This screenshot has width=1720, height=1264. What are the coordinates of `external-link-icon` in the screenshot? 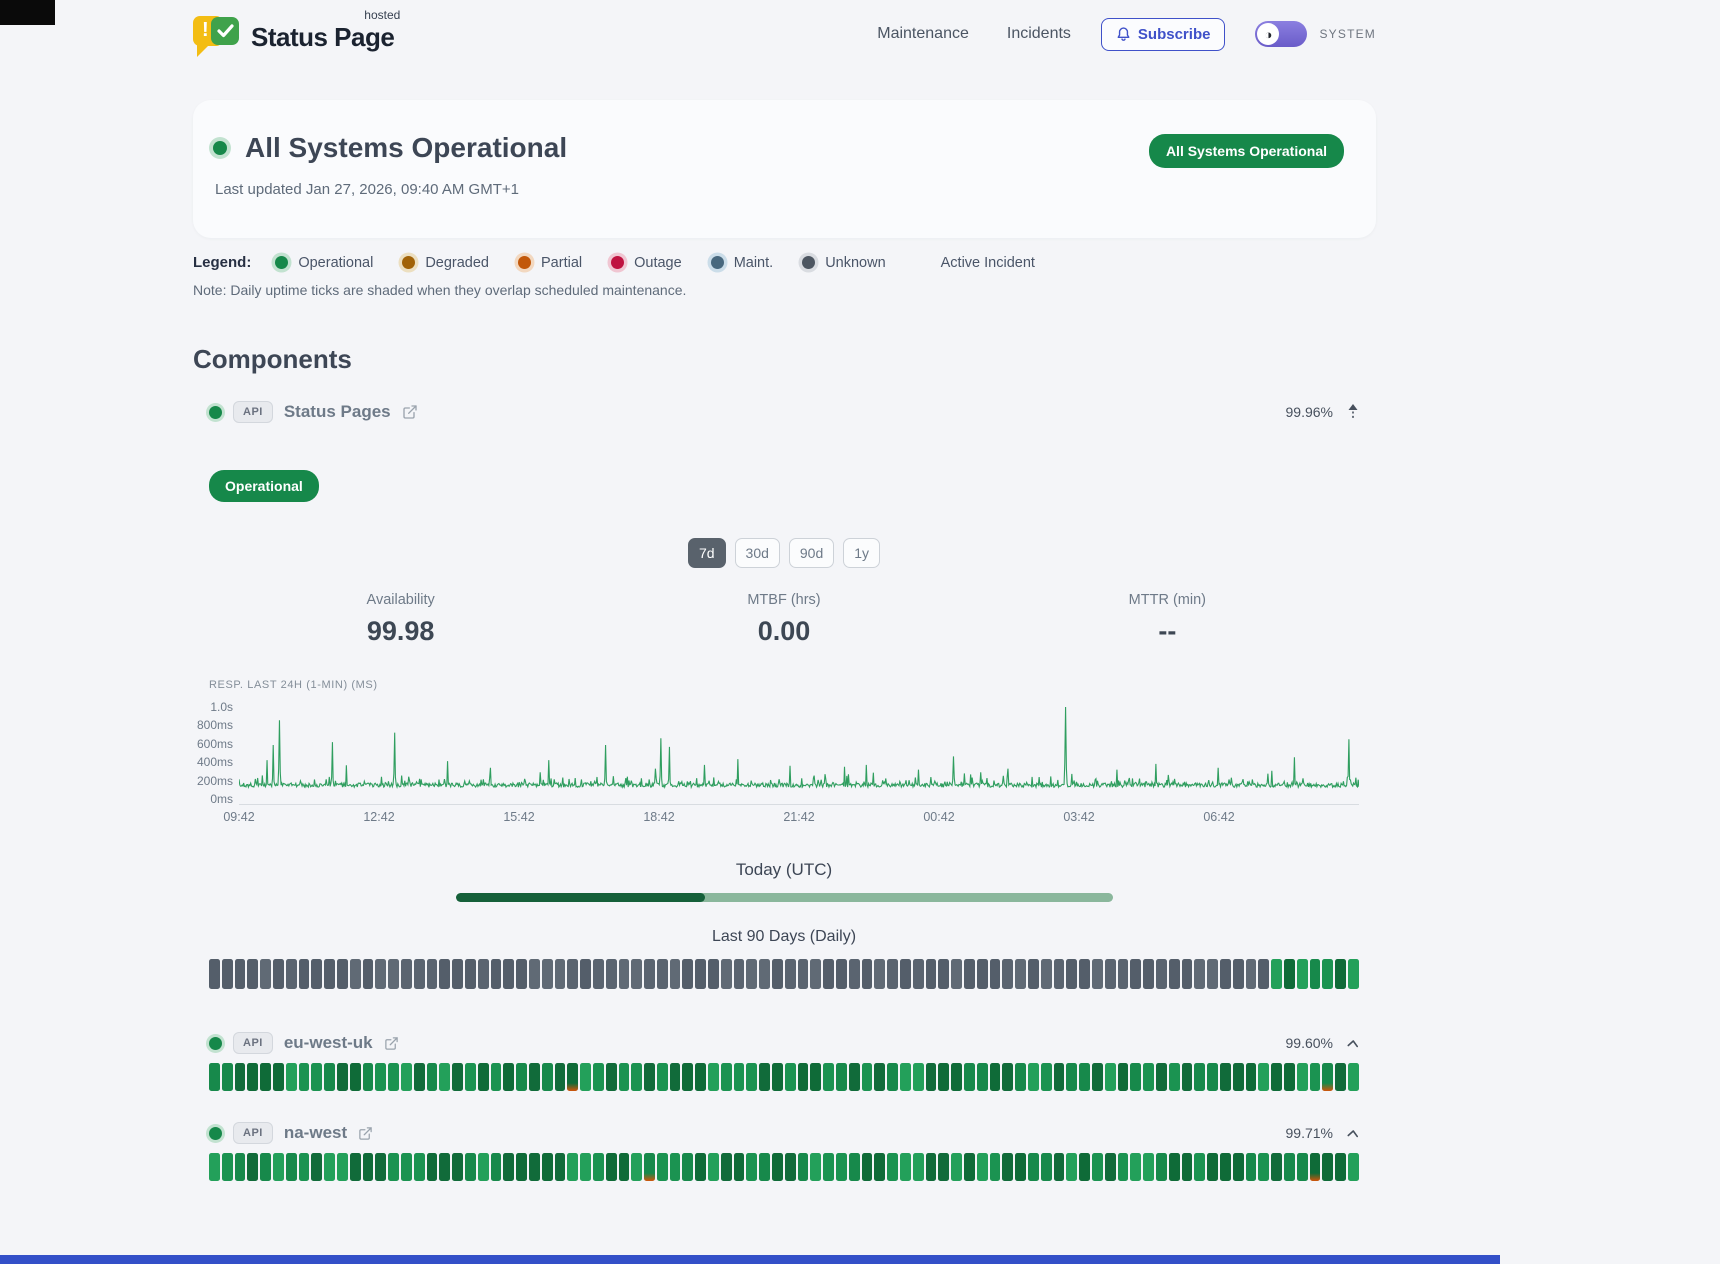 It's located at (391, 1043).